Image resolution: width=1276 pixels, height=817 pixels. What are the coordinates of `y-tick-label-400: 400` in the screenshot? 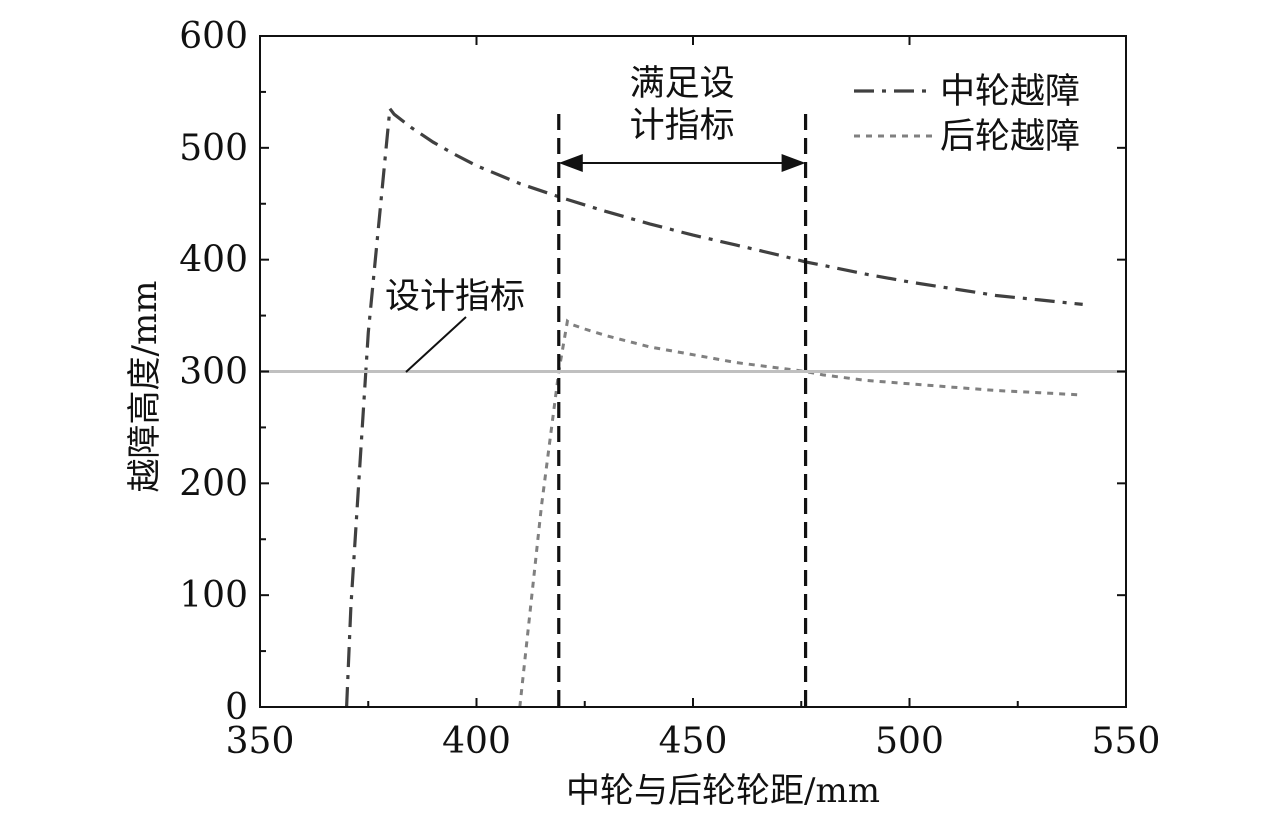 It's located at (213, 260).